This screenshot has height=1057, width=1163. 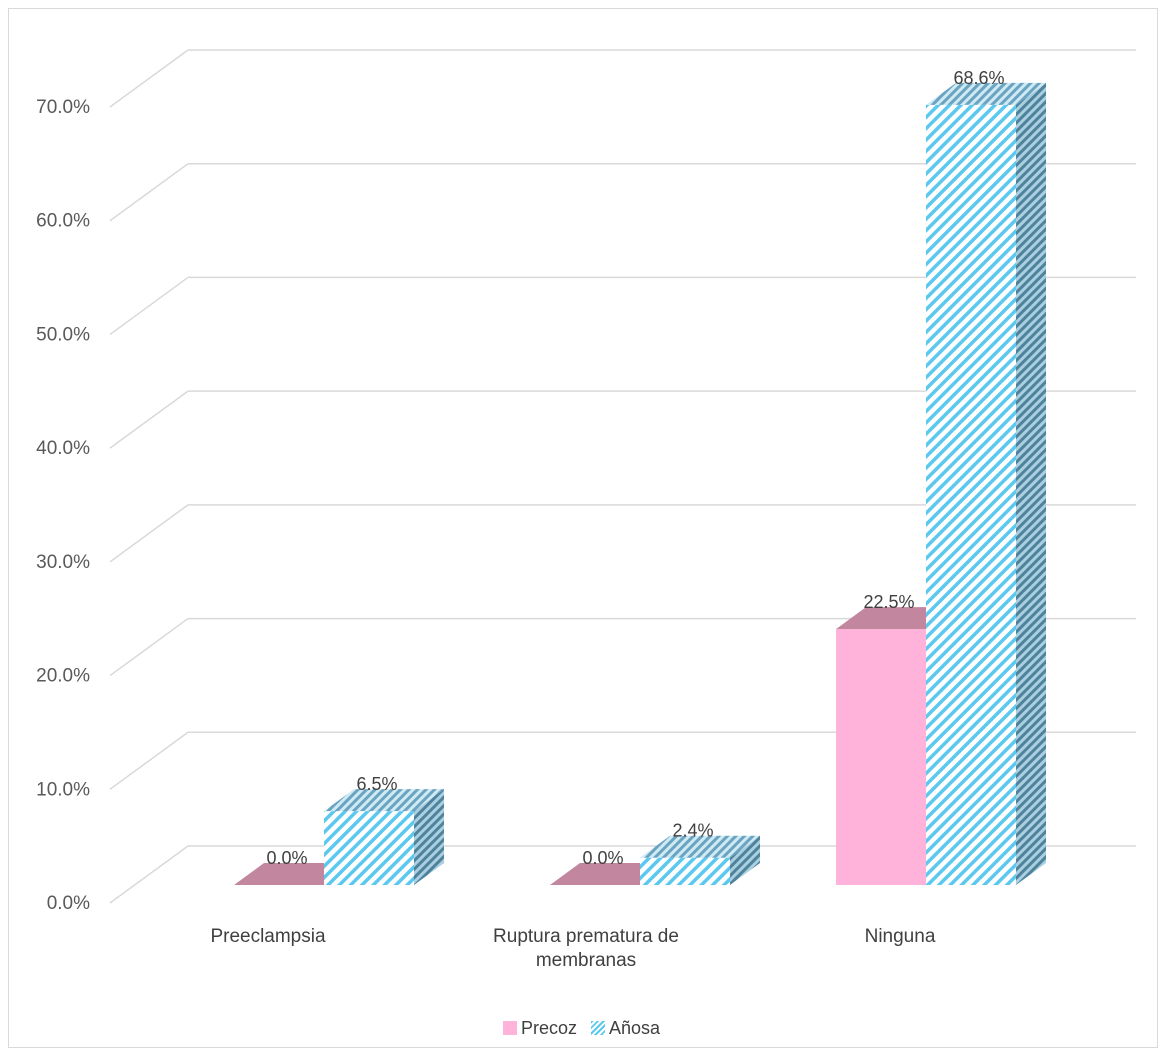 I want to click on y-tick-label: 10.0%, so click(x=63, y=789).